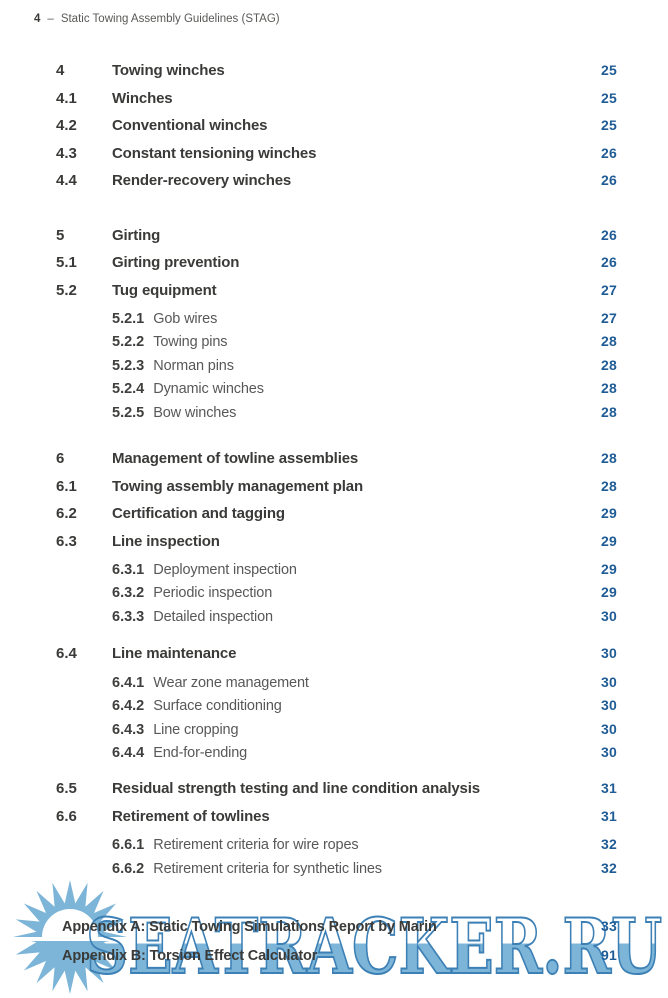 Image resolution: width=668 pixels, height=998 pixels. What do you see at coordinates (66, 180) in the screenshot?
I see `toc-entry-number: 4.4` at bounding box center [66, 180].